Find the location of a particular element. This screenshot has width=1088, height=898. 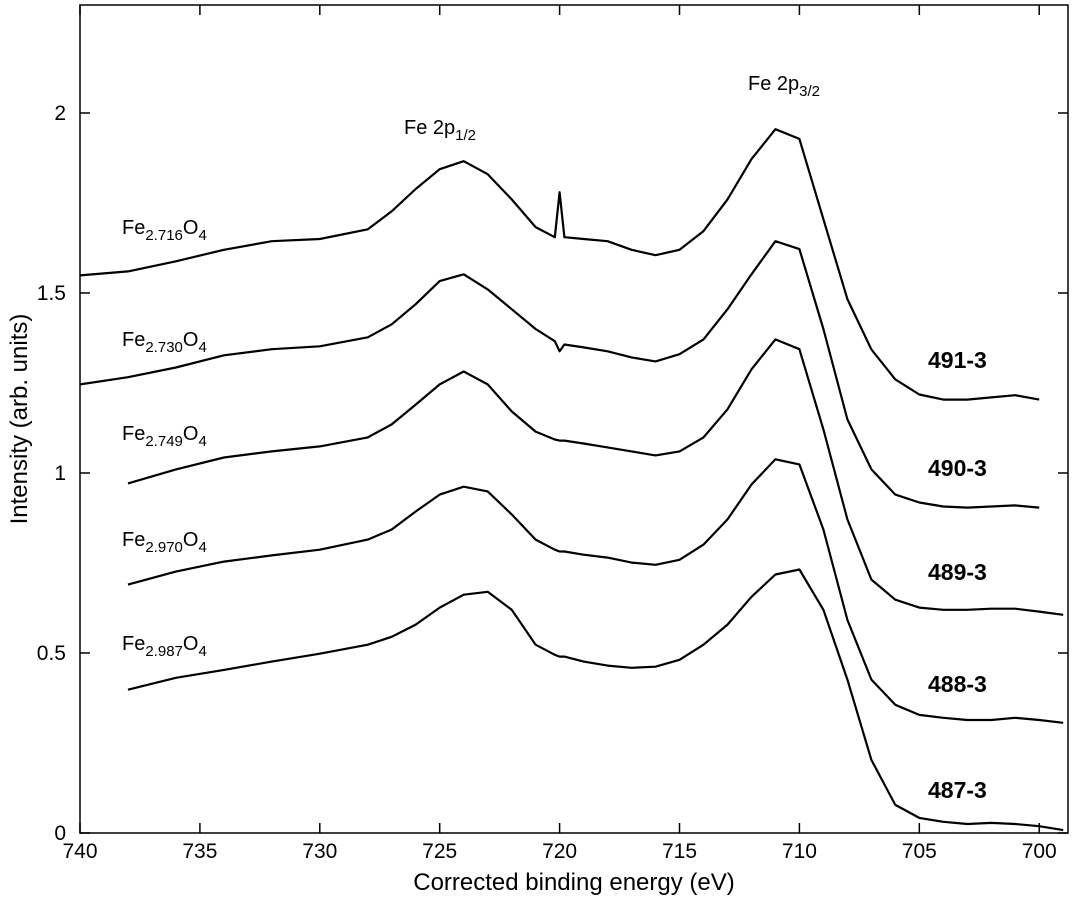

formula-label: Fe2.970O4 is located at coordinates (164, 542).